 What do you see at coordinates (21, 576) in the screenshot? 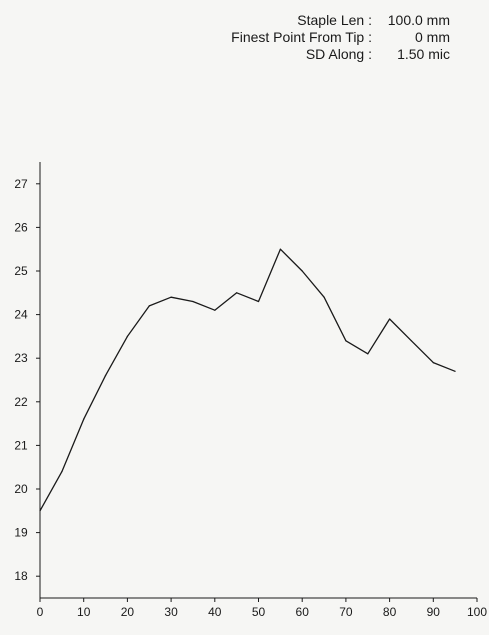
I see `y-tick-label: 18` at bounding box center [21, 576].